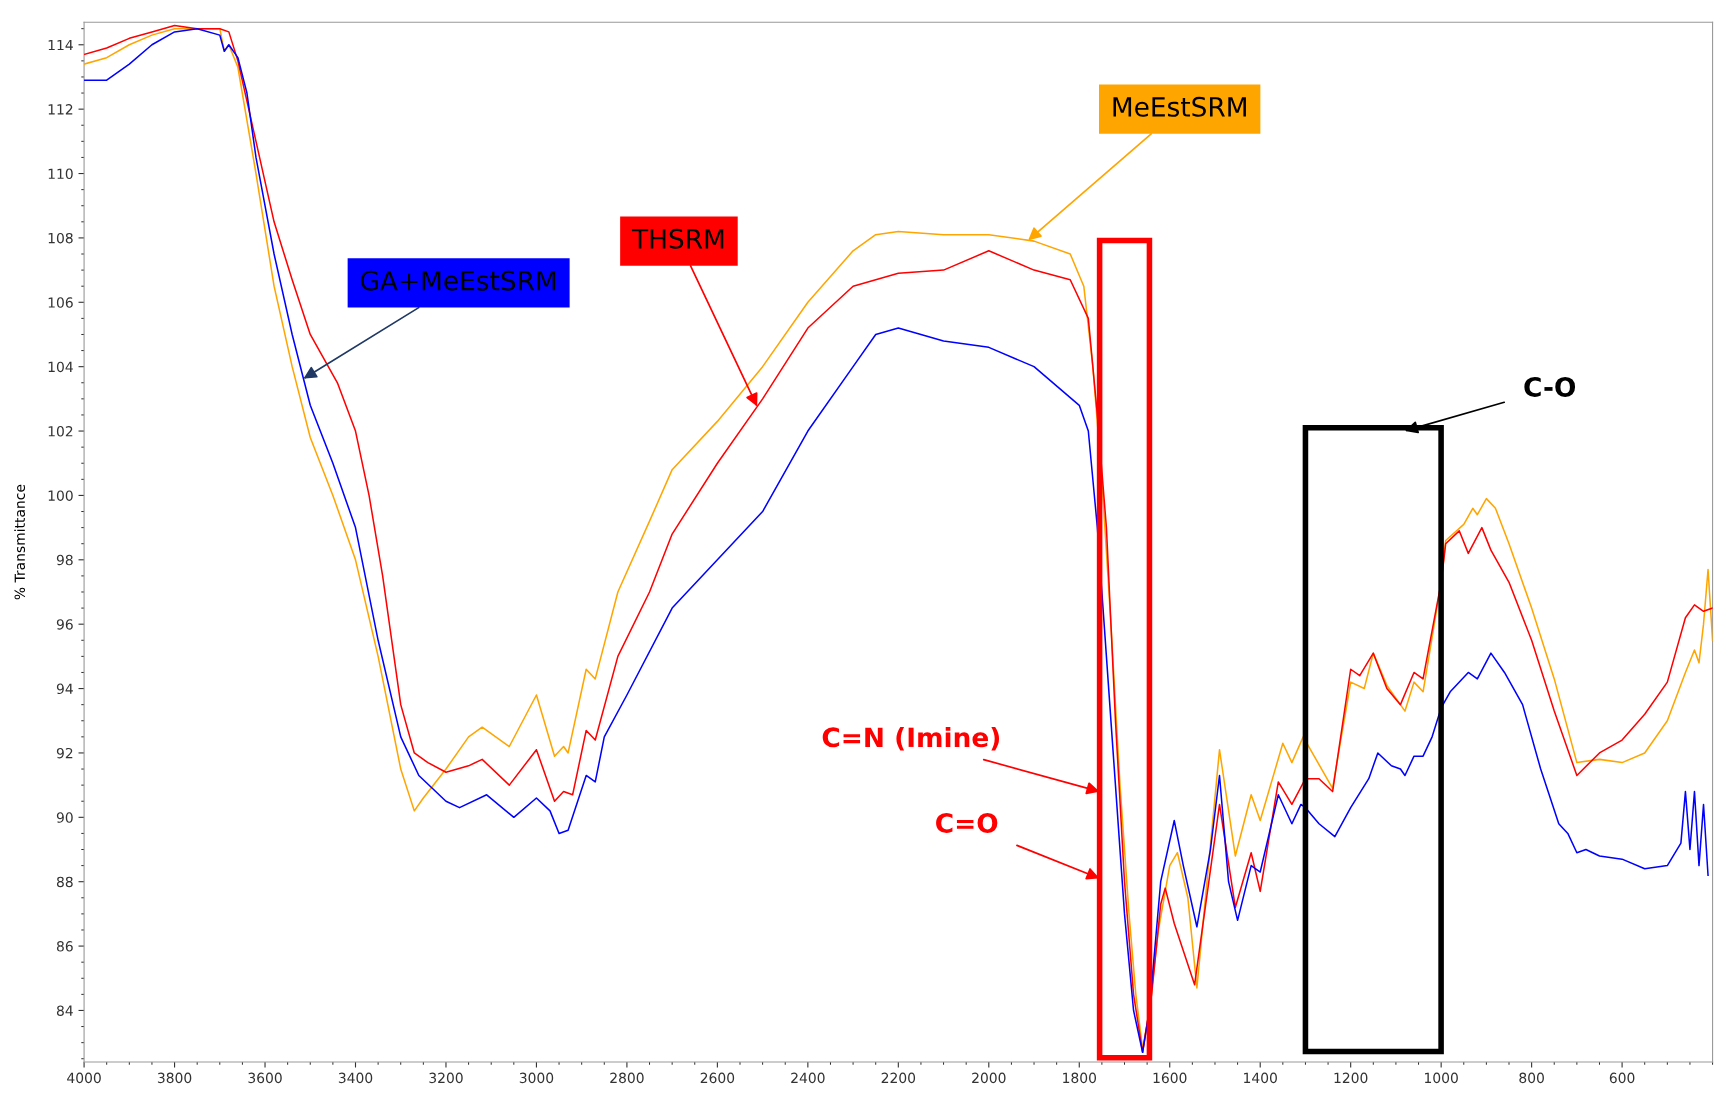 The image size is (1716, 1112). What do you see at coordinates (64, 1010) in the screenshot?
I see `y-tick-label: 84` at bounding box center [64, 1010].